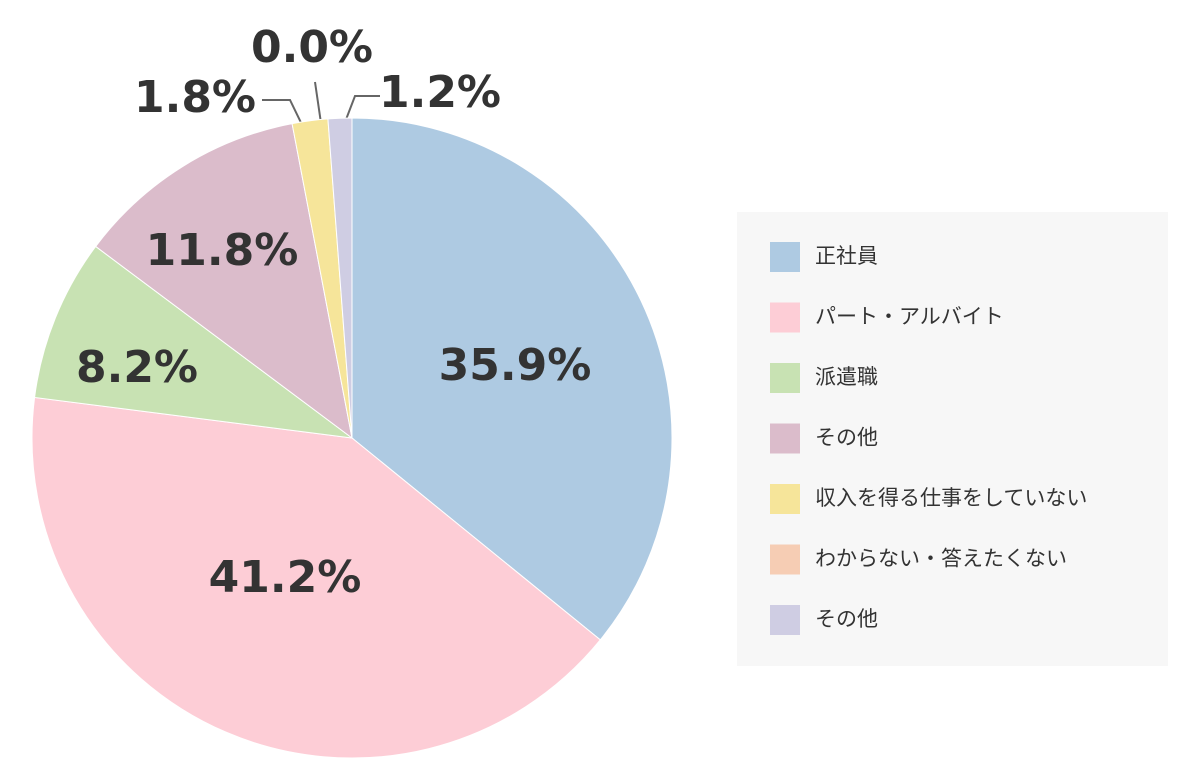 This screenshot has height=784, width=1200. What do you see at coordinates (195, 97) in the screenshot?
I see `value-label: 1.8%` at bounding box center [195, 97].